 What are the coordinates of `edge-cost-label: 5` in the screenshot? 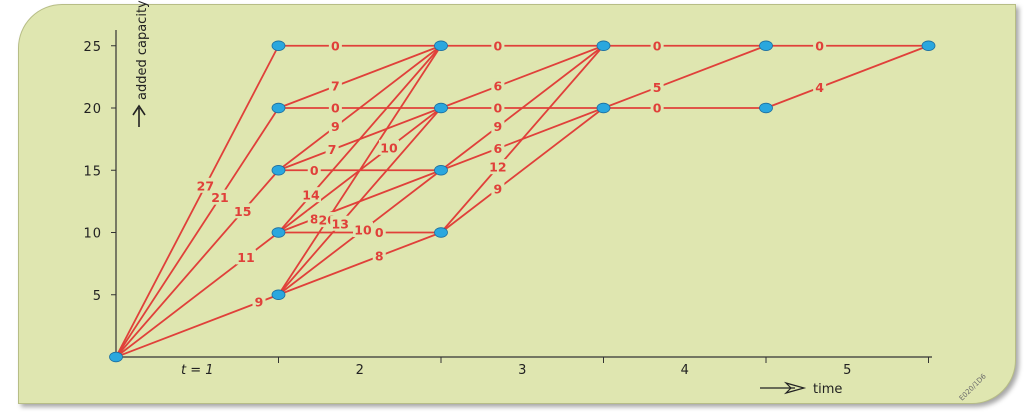 It's located at (657, 87).